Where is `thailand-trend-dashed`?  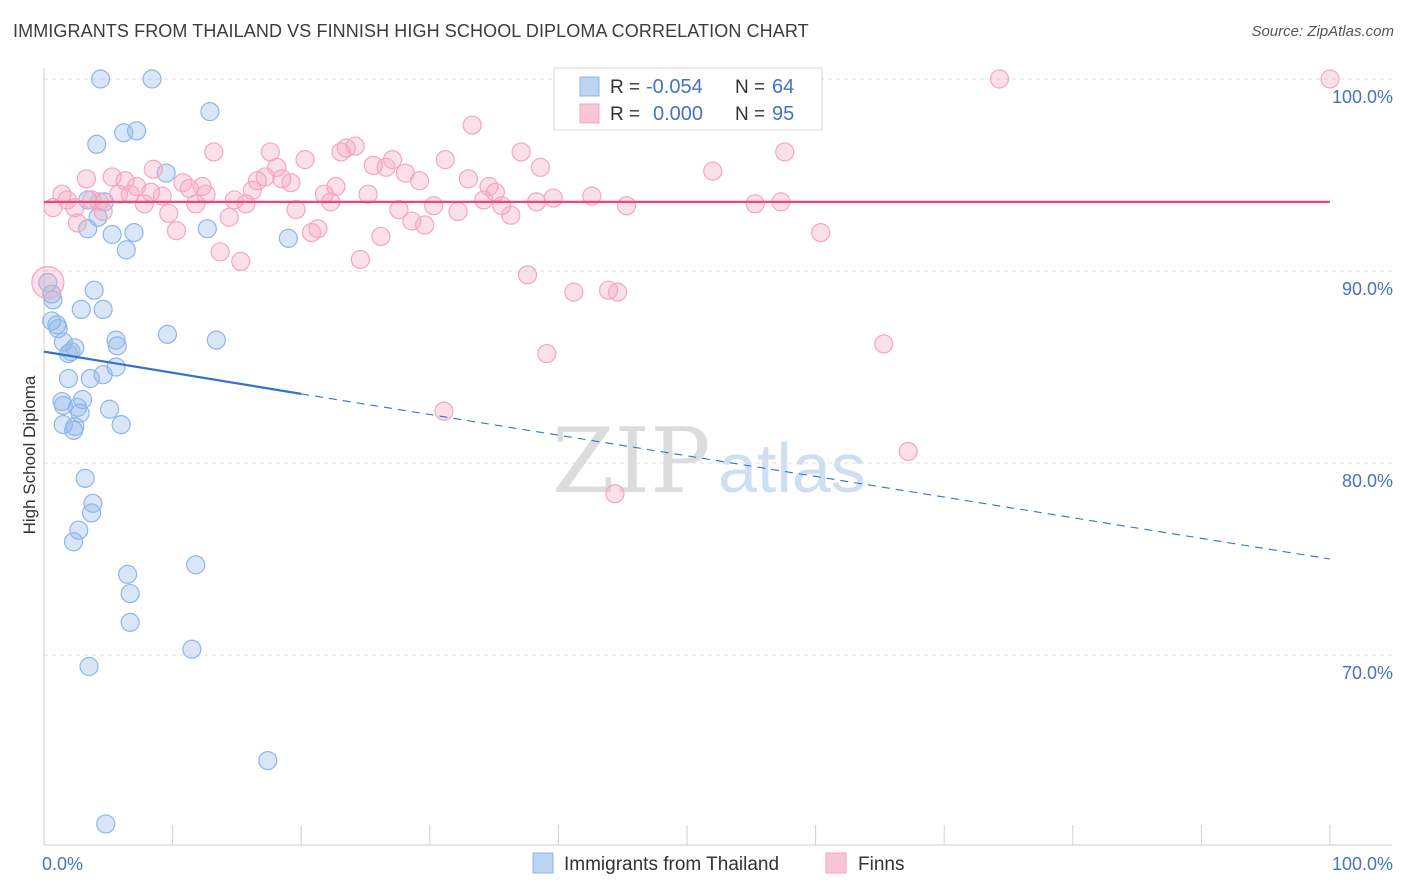 thailand-trend-dashed is located at coordinates (816, 476).